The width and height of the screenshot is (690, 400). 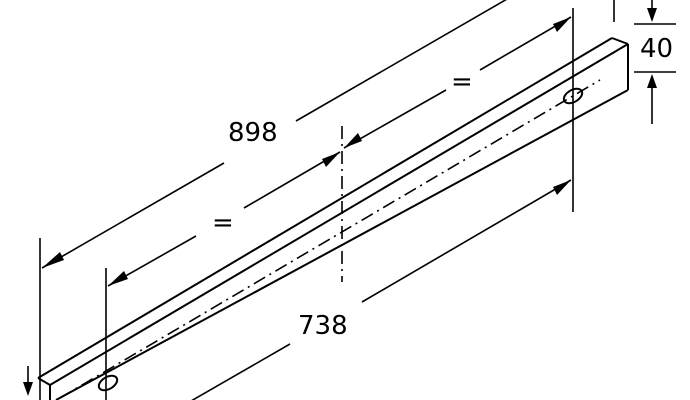 What do you see at coordinates (223, 223) in the screenshot?
I see `dimension-label-equal-left: =` at bounding box center [223, 223].